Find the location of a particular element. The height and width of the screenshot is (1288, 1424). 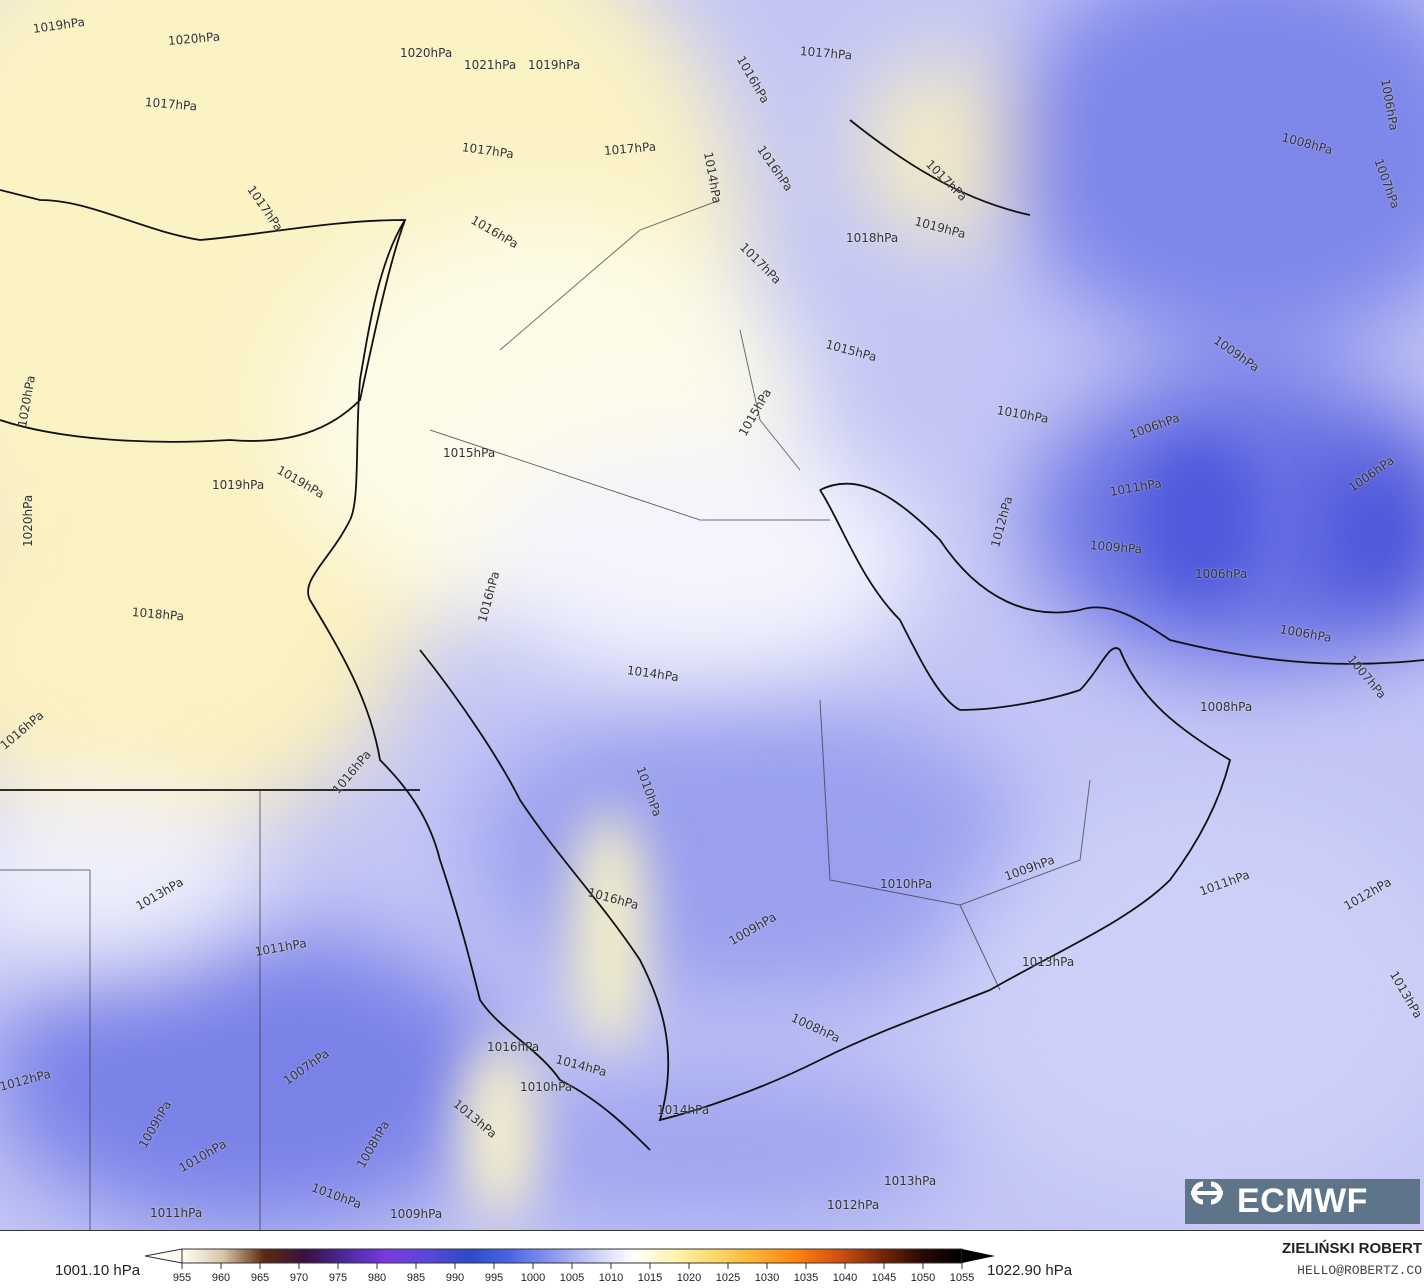

colorbar-tick-label: 990 is located at coordinates (455, 1278).